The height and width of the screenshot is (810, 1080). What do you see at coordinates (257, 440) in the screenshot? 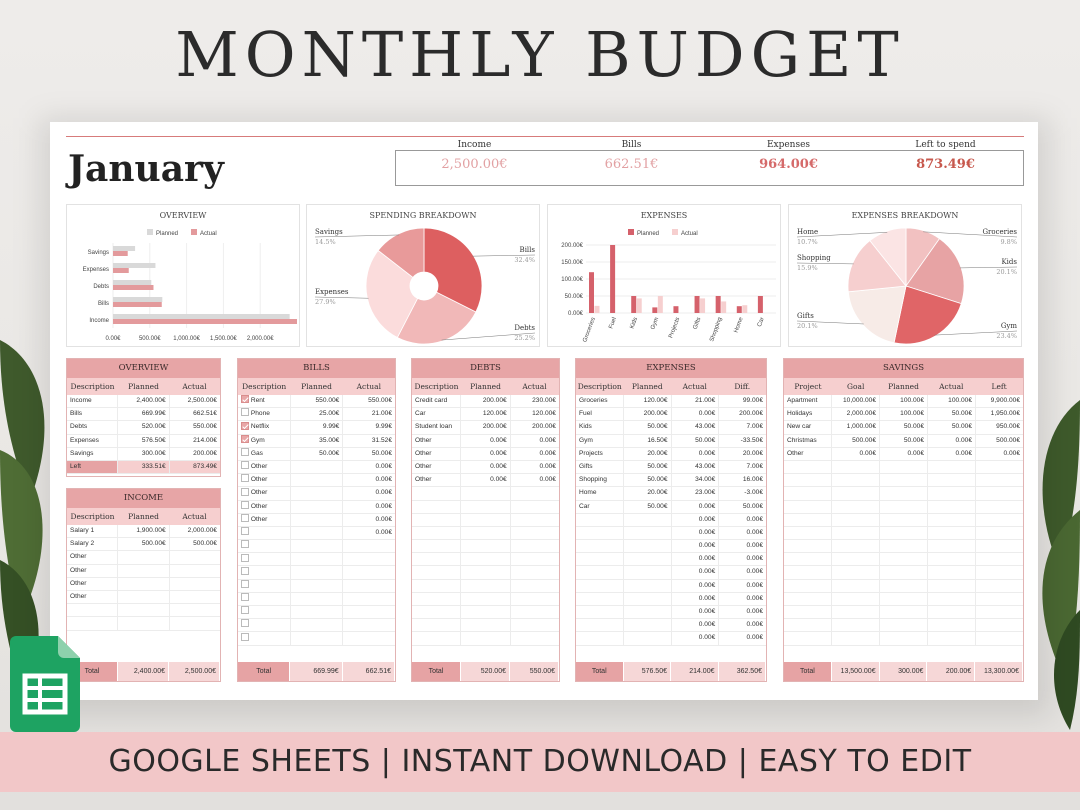
I see `bill-description: Gym` at bounding box center [257, 440].